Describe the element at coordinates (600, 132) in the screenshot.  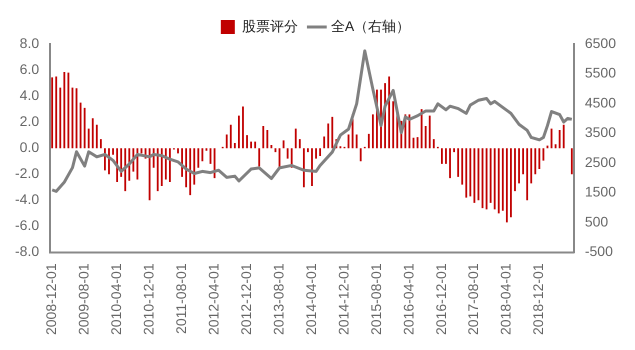
I see `y2-tick-label: 3500` at that location.